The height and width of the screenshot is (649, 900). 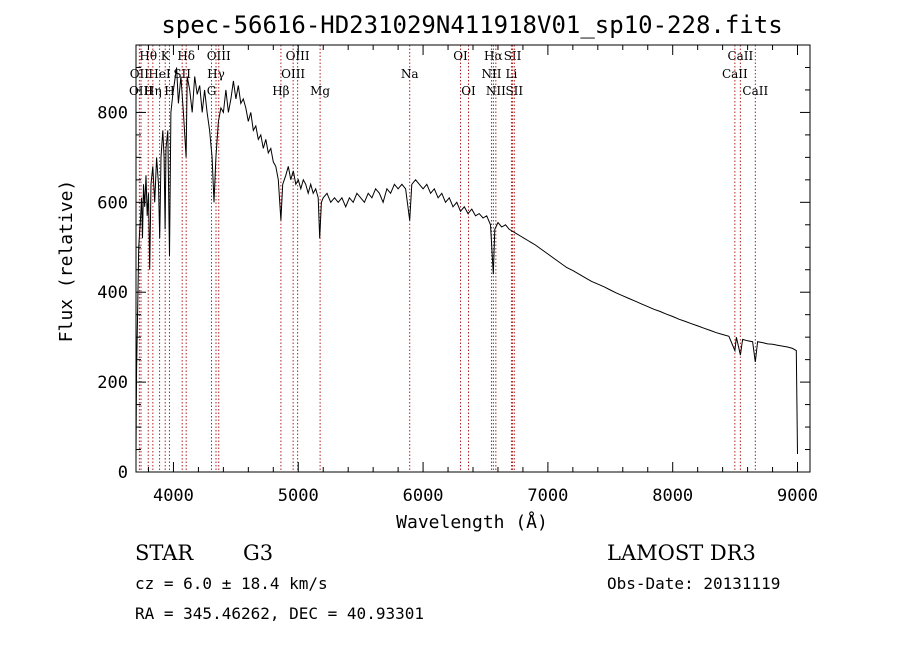 What do you see at coordinates (258, 553) in the screenshot?
I see `subclass: G3` at bounding box center [258, 553].